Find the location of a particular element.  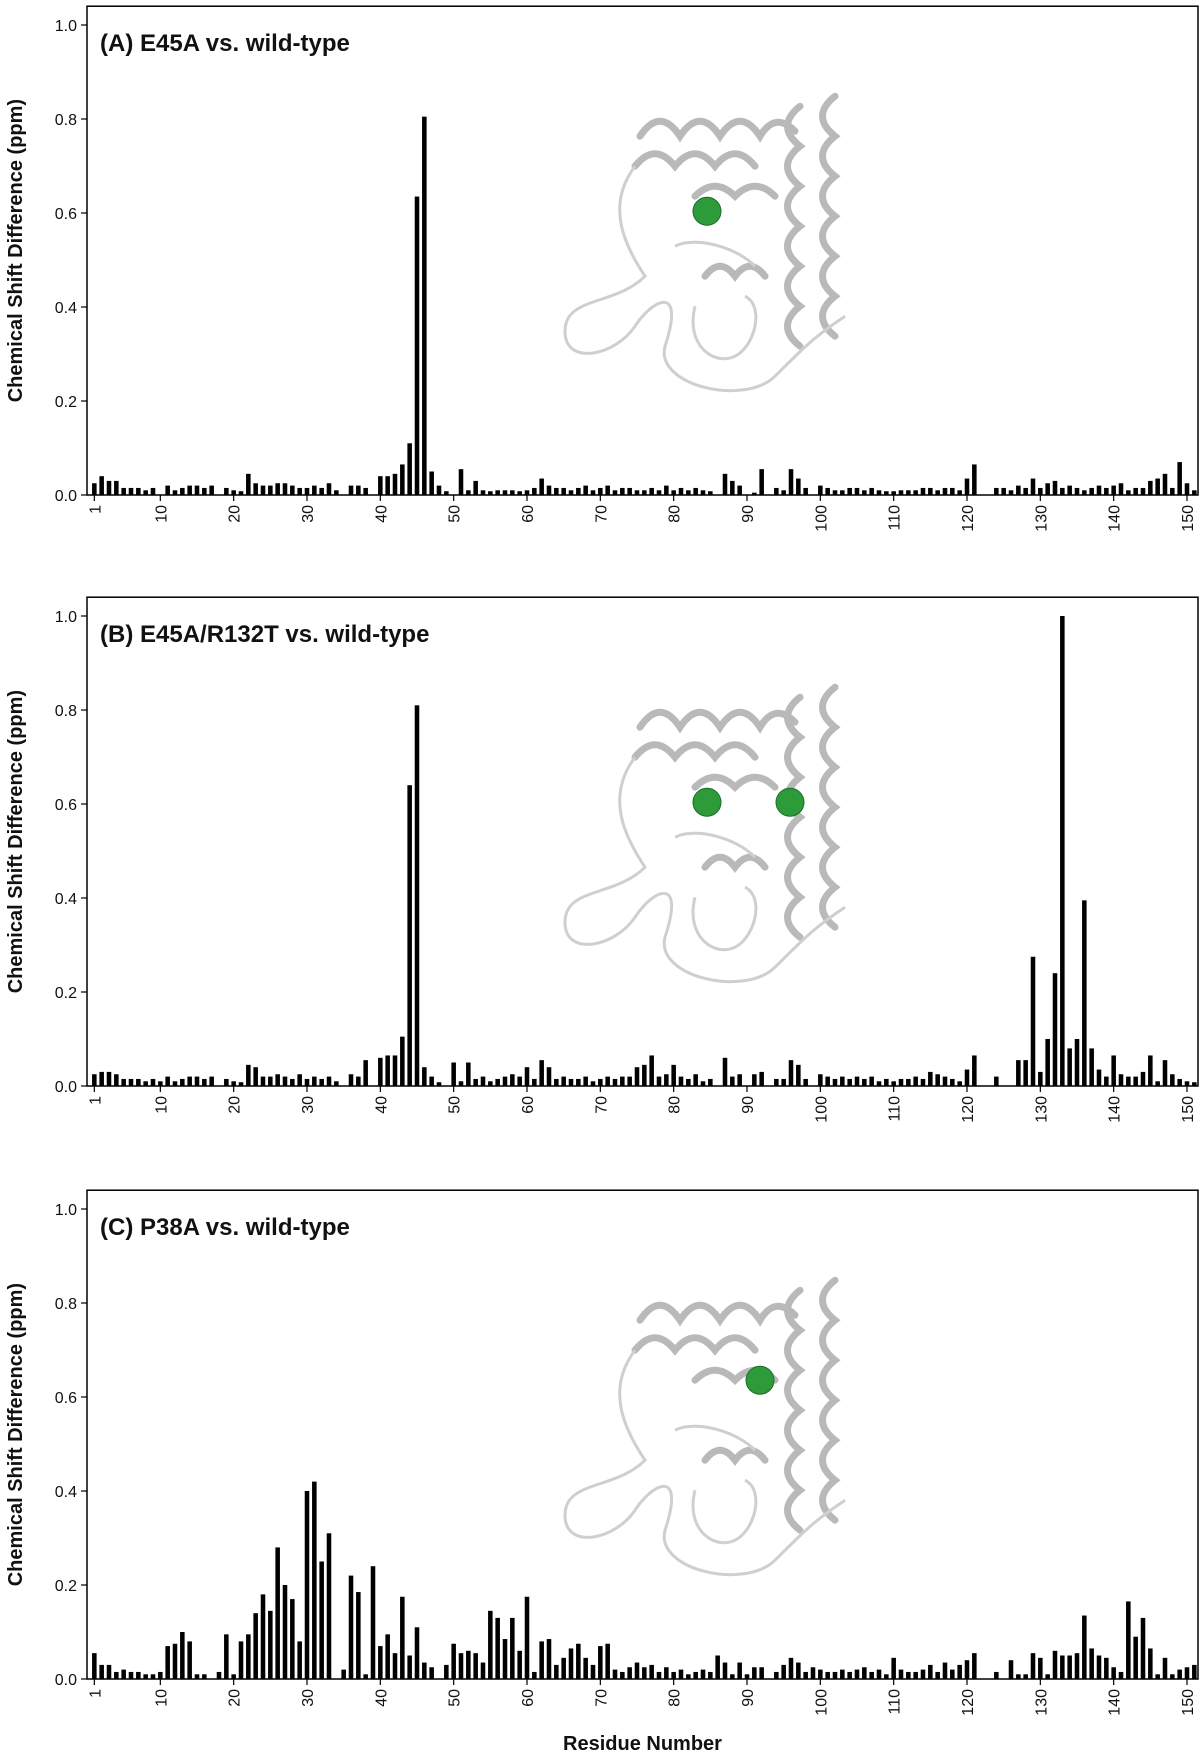

ion-sphere is located at coordinates (790, 802).